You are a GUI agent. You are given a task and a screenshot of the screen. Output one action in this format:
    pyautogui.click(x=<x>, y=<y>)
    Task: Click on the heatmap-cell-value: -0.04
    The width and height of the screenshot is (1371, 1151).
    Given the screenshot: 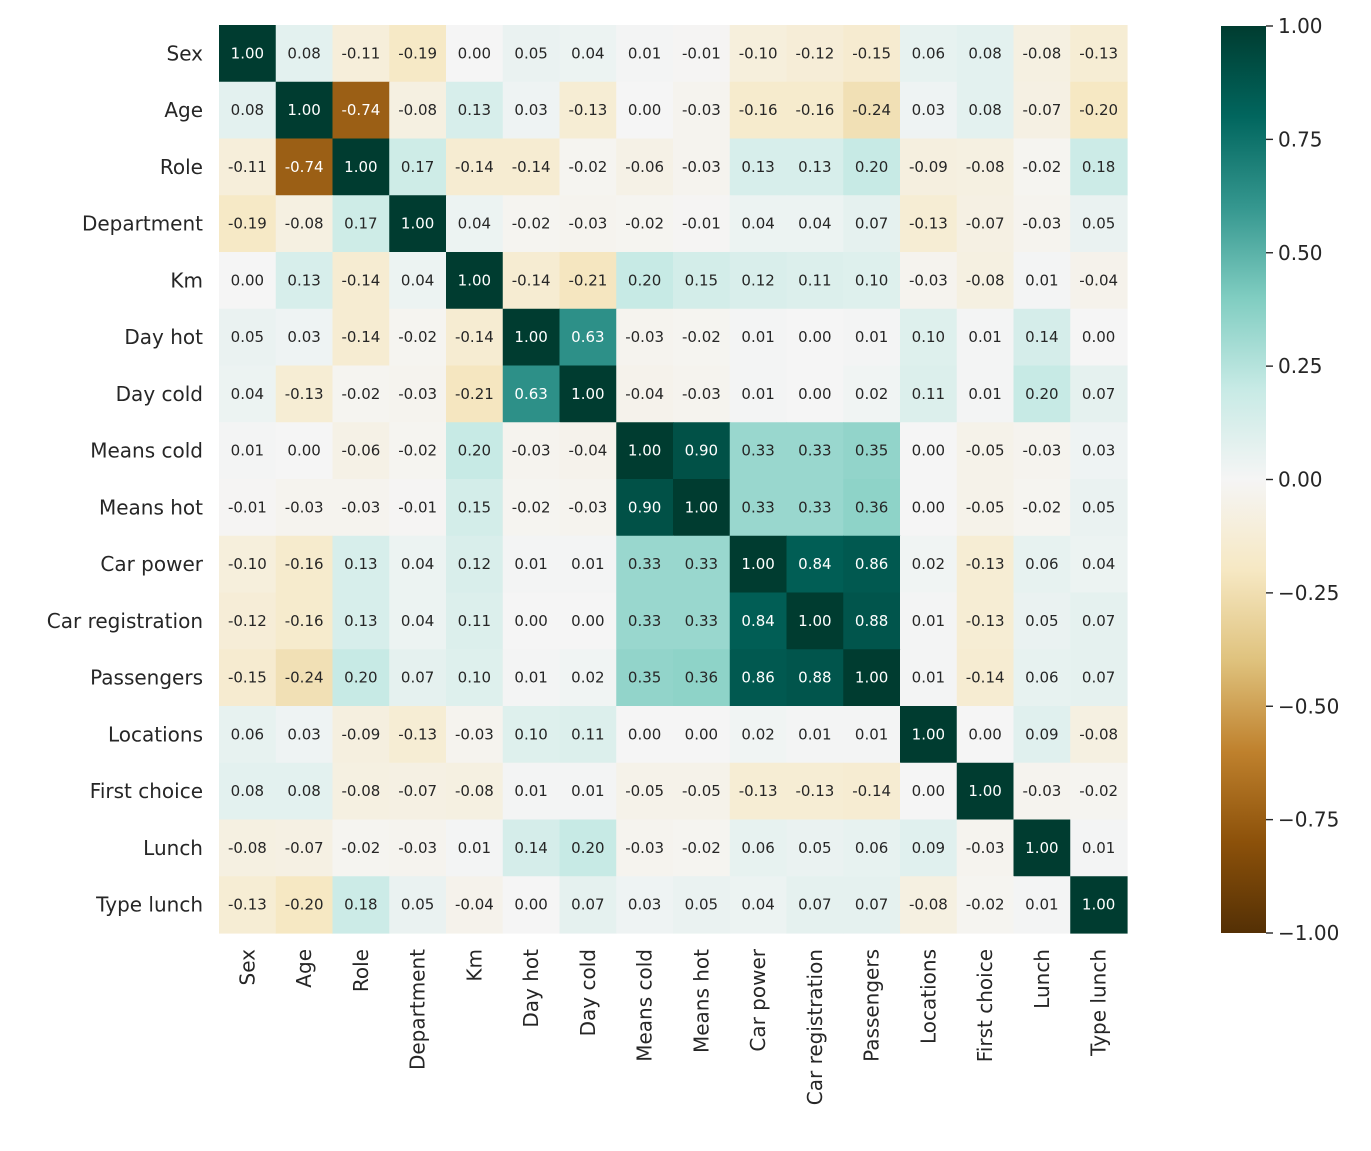 What is the action you would take?
    pyautogui.click(x=474, y=905)
    